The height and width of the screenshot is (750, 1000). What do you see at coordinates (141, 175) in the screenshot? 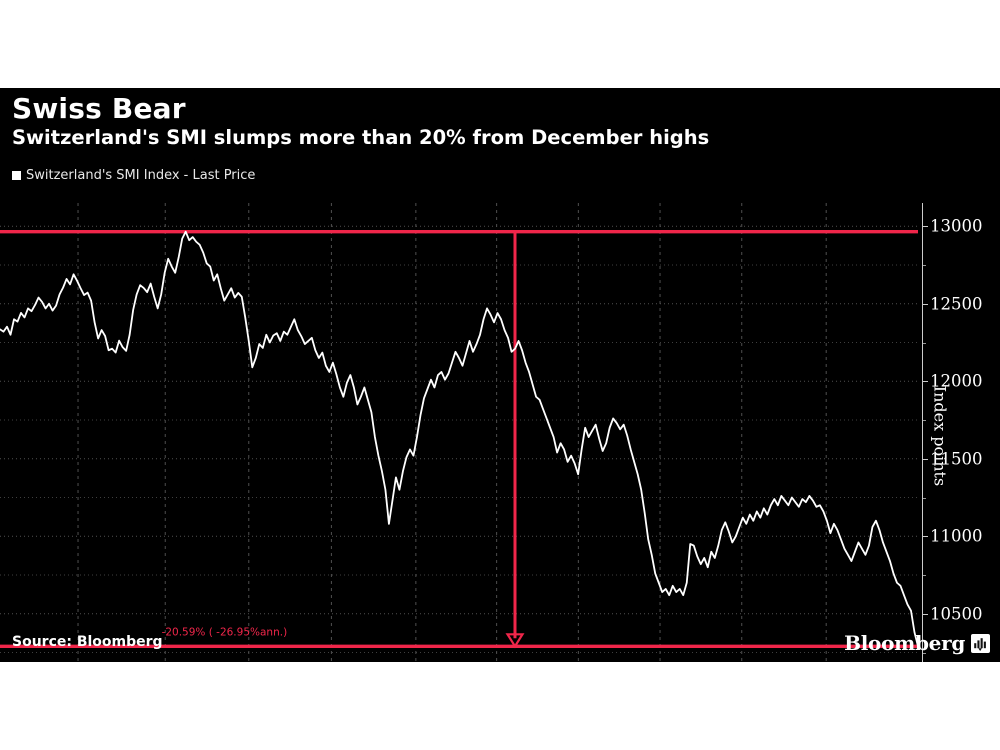
I see `legend-series-label: Switzerland's SMI Index - Last Price` at bounding box center [141, 175].